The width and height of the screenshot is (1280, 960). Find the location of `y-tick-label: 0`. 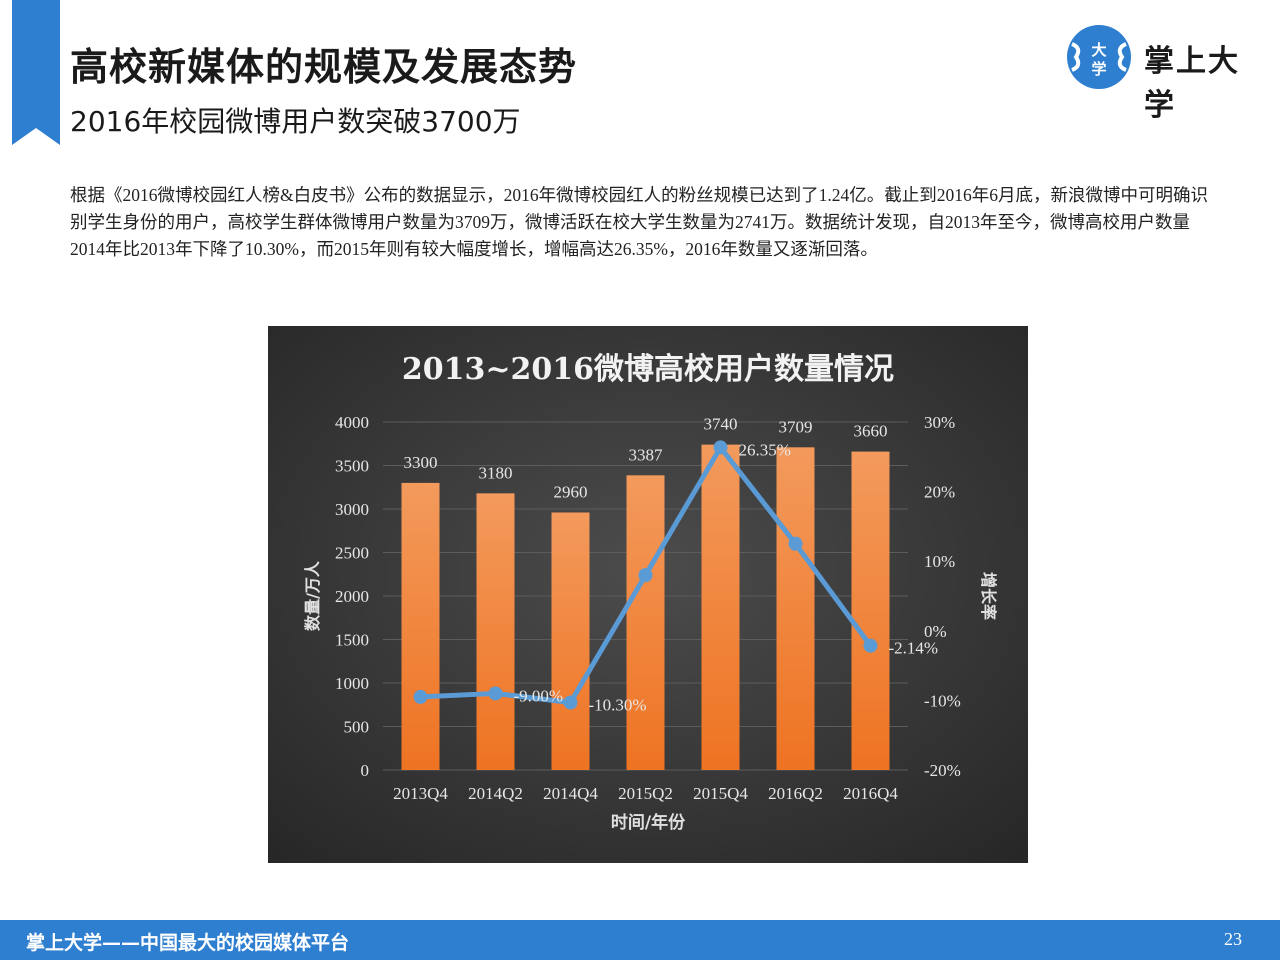

y-tick-label: 0 is located at coordinates (365, 770).